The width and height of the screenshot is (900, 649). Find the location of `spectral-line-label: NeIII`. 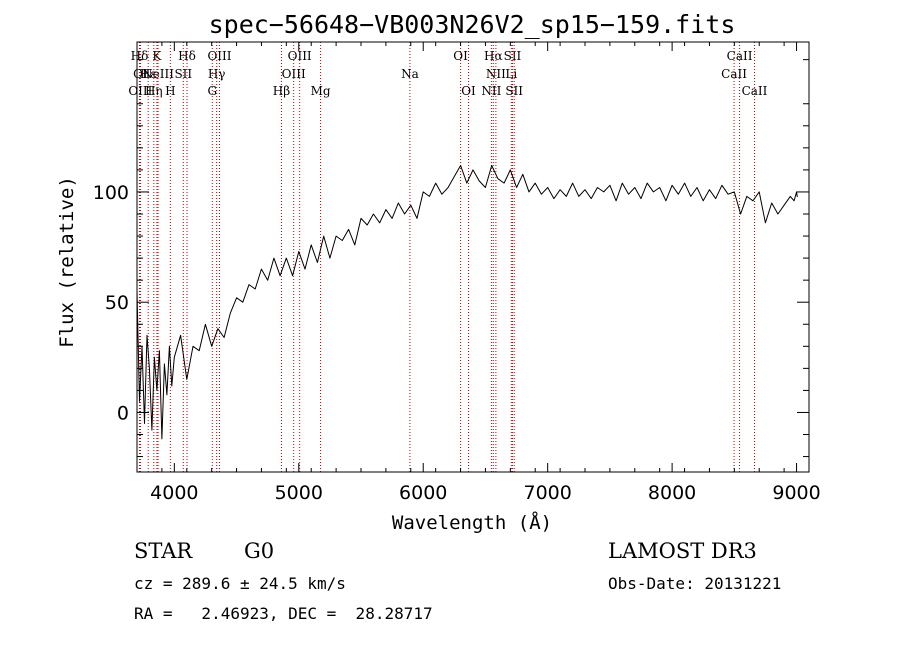

spectral-line-label: NeIII is located at coordinates (158, 74).